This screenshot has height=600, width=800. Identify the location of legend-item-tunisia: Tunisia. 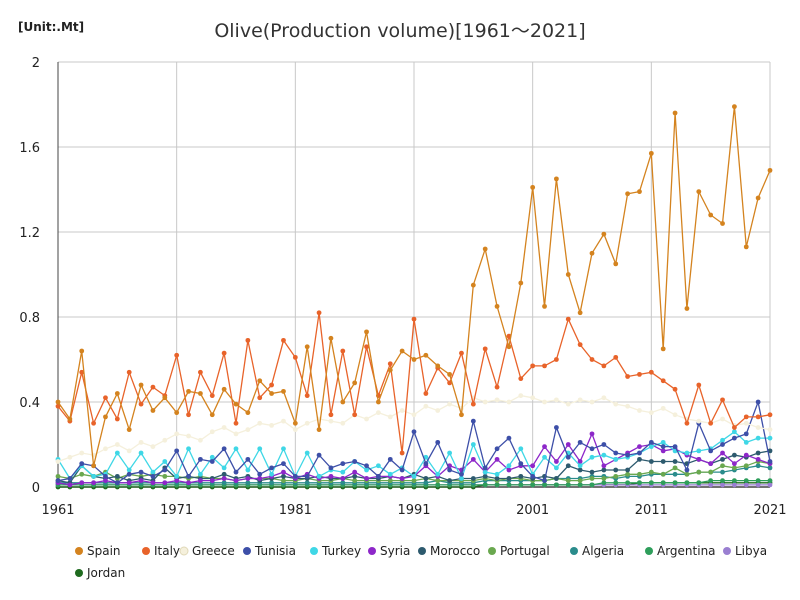
(269, 551).